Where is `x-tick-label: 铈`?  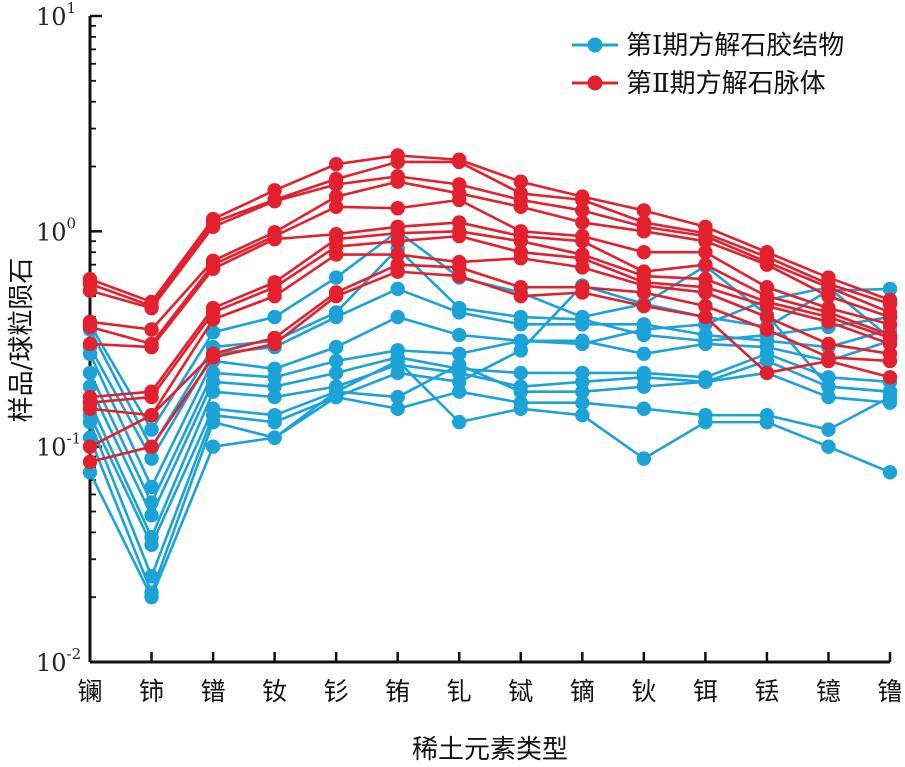
x-tick-label: 铈 is located at coordinates (151, 691).